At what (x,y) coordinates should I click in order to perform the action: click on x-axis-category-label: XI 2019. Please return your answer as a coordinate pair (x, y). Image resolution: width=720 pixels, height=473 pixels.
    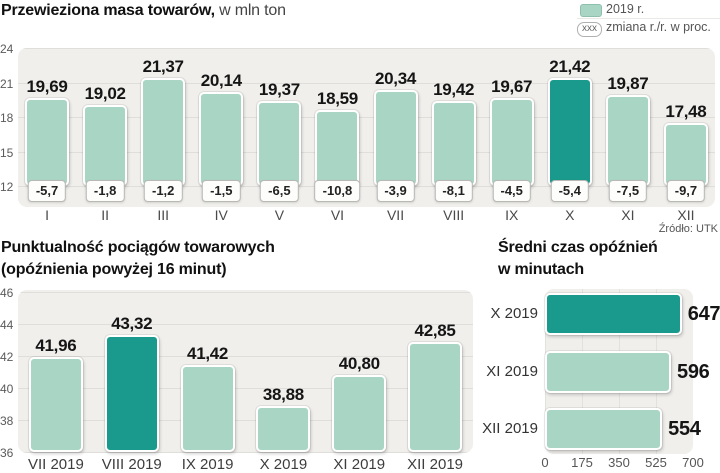
    Looking at the image, I should click on (359, 464).